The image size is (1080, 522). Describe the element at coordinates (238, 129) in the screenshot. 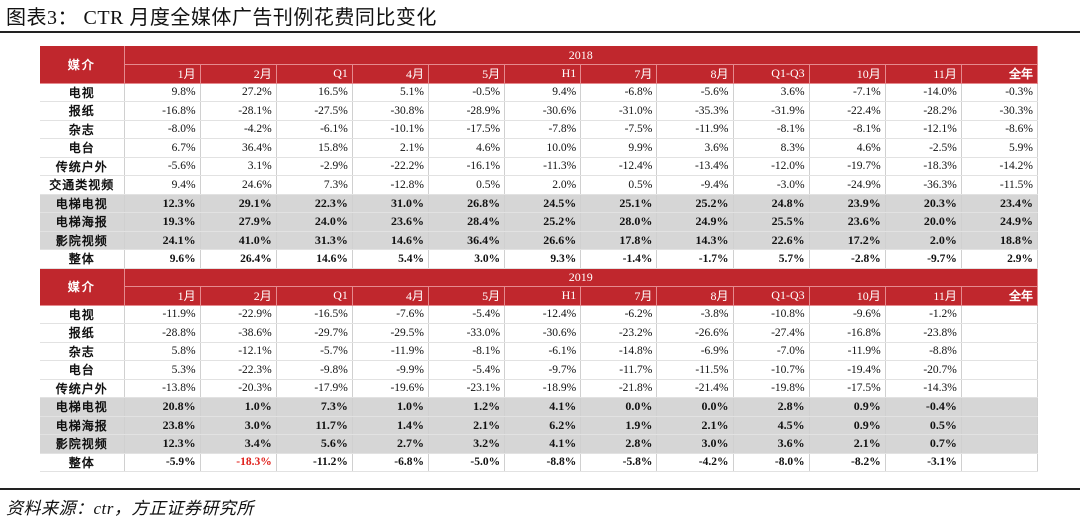

I see `value-cell: -4.2%` at that location.